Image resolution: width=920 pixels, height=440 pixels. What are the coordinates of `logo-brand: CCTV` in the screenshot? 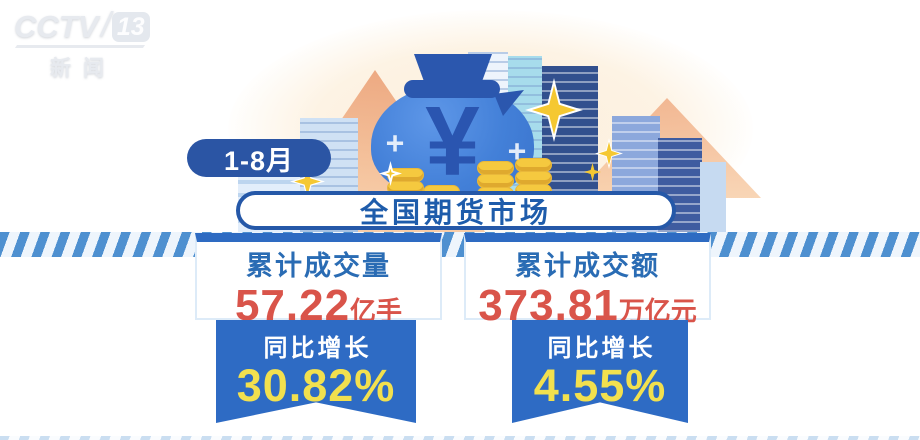 It's located at (56, 26).